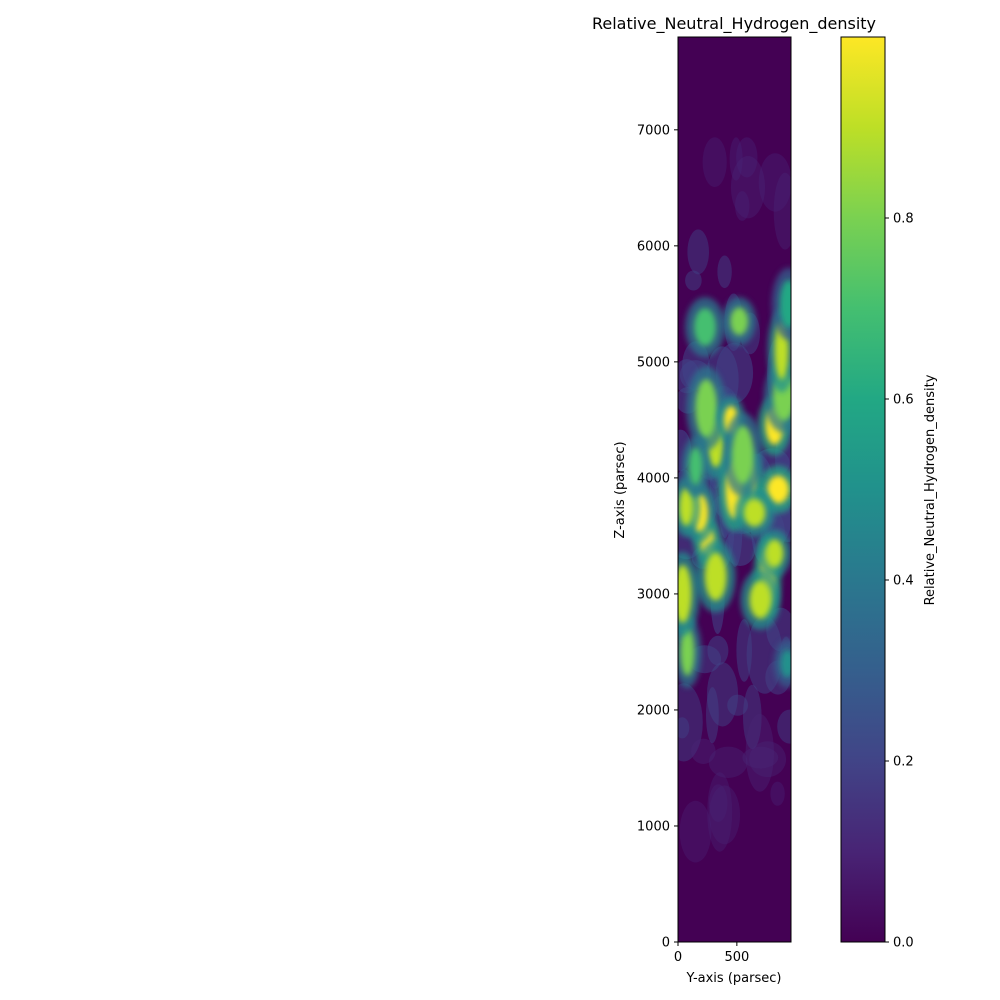  Describe the element at coordinates (734, 978) in the screenshot. I see `x-axis-label: Y-axis (parsec)` at that location.